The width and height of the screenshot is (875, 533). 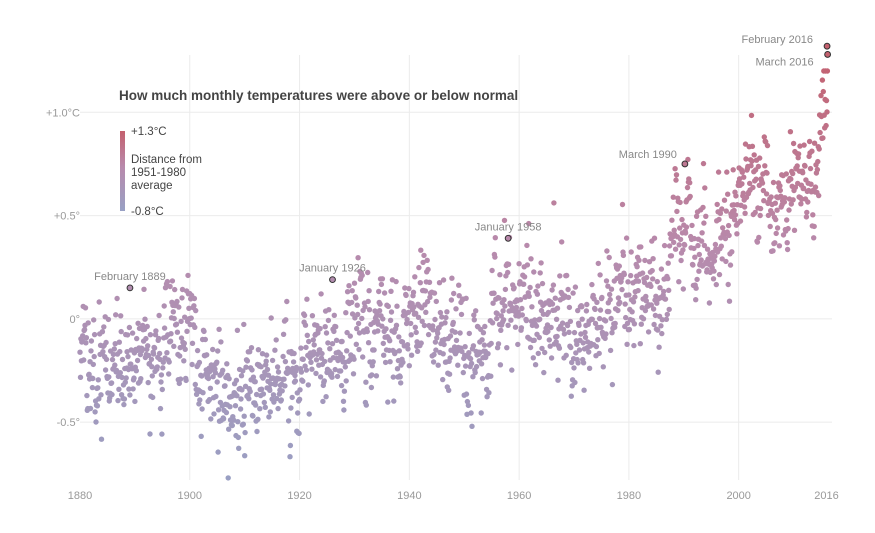 What do you see at coordinates (149, 132) in the screenshot?
I see `legend-max-label: +1.3°C` at bounding box center [149, 132].